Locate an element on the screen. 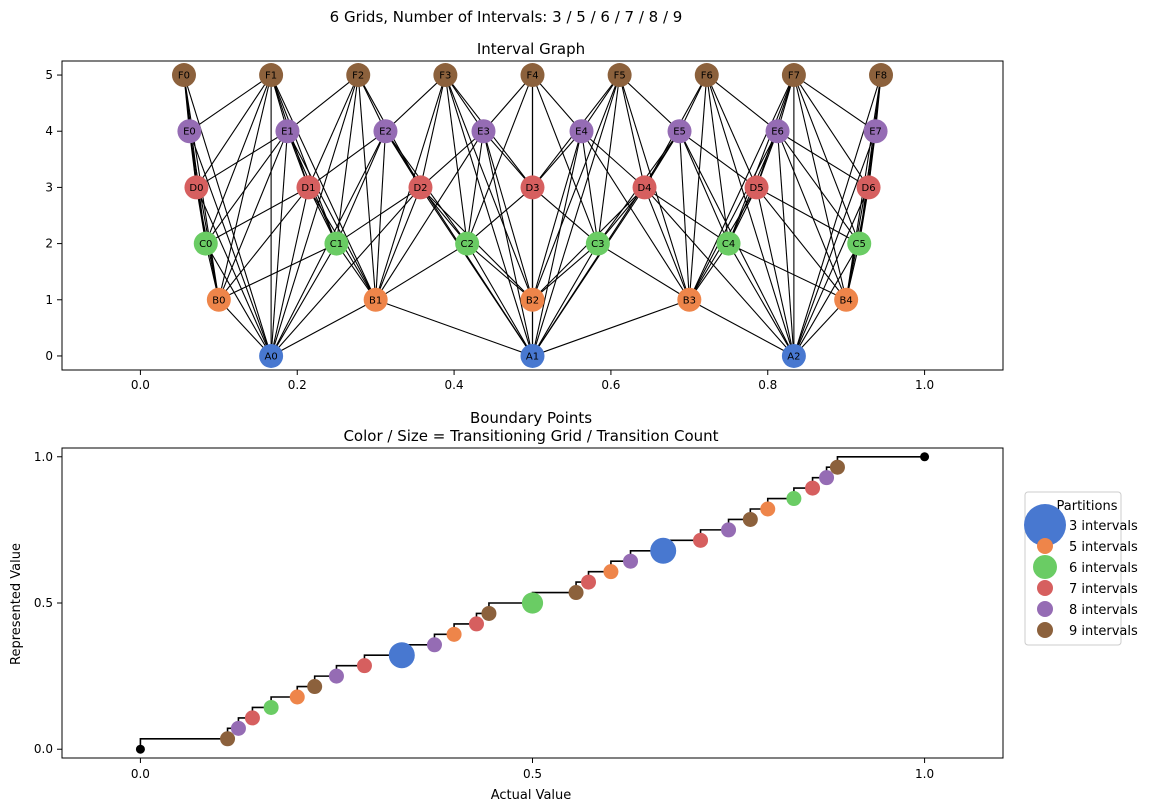  graph-node-E3 is located at coordinates (483, 131).